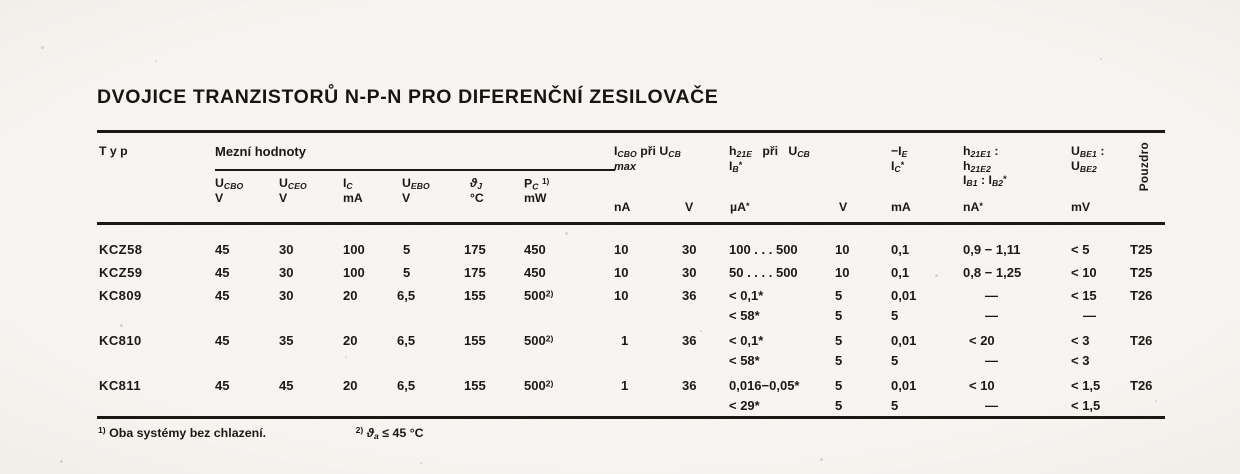 The image size is (1240, 474). Describe the element at coordinates (973, 207) in the screenshot. I see `column-header-h21e-ratio-unit: nA*` at that location.